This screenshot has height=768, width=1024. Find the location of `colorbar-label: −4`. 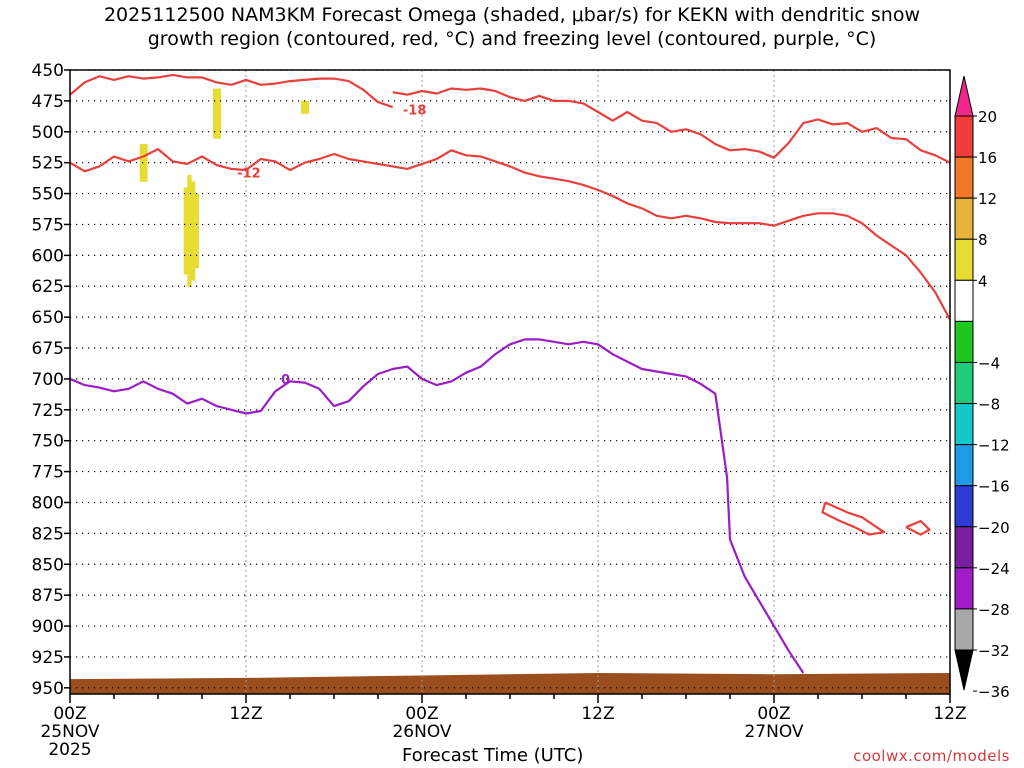

colorbar-label: −4 is located at coordinates (989, 363).